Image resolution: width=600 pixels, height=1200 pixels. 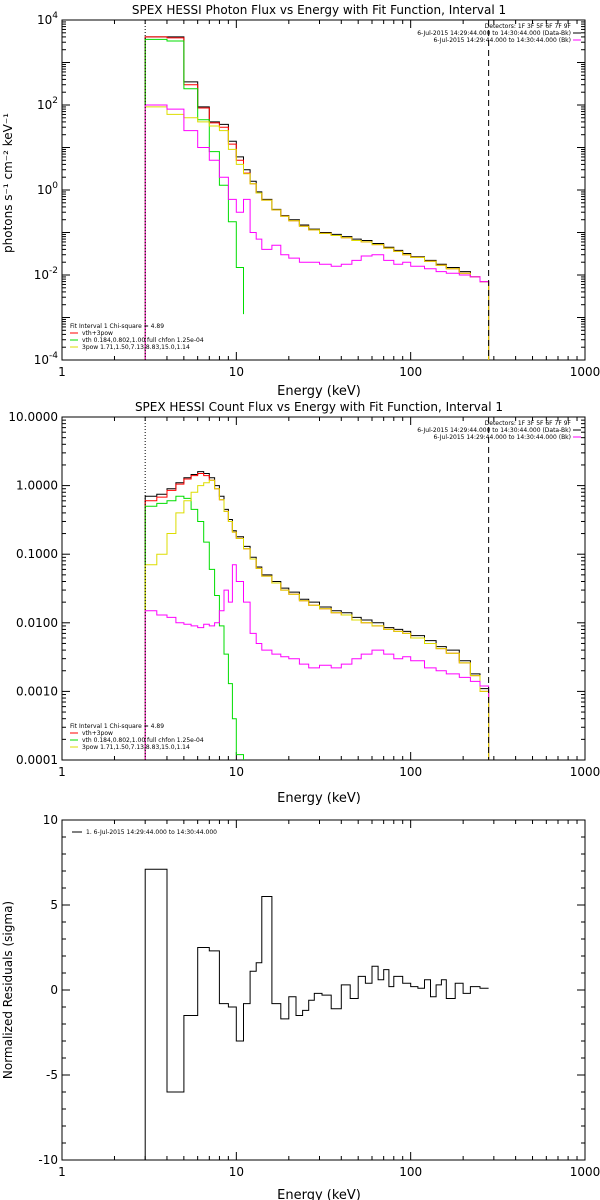 I want to click on count-flux-x-tick-label: 1000, so click(x=585, y=772).